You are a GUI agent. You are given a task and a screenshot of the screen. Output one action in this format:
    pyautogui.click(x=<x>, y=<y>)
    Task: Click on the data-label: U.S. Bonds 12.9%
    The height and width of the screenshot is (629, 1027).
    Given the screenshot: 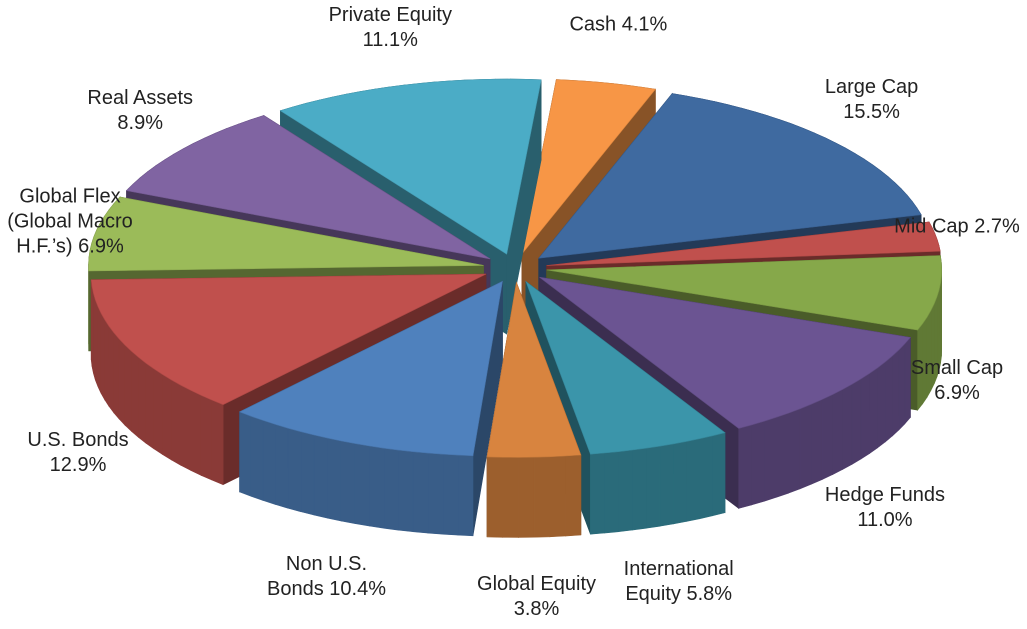 What is the action you would take?
    pyautogui.click(x=78, y=453)
    